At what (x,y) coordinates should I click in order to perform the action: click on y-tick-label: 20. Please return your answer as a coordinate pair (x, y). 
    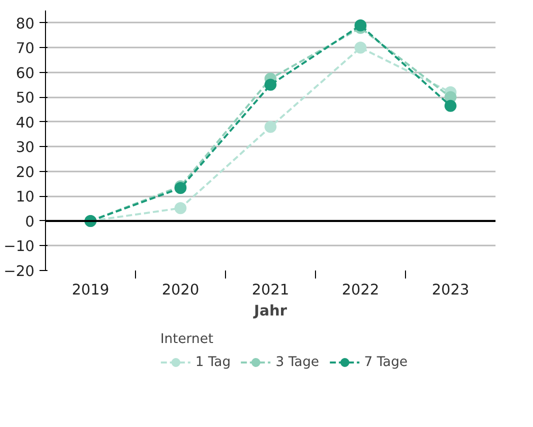
    Looking at the image, I should click on (25, 172).